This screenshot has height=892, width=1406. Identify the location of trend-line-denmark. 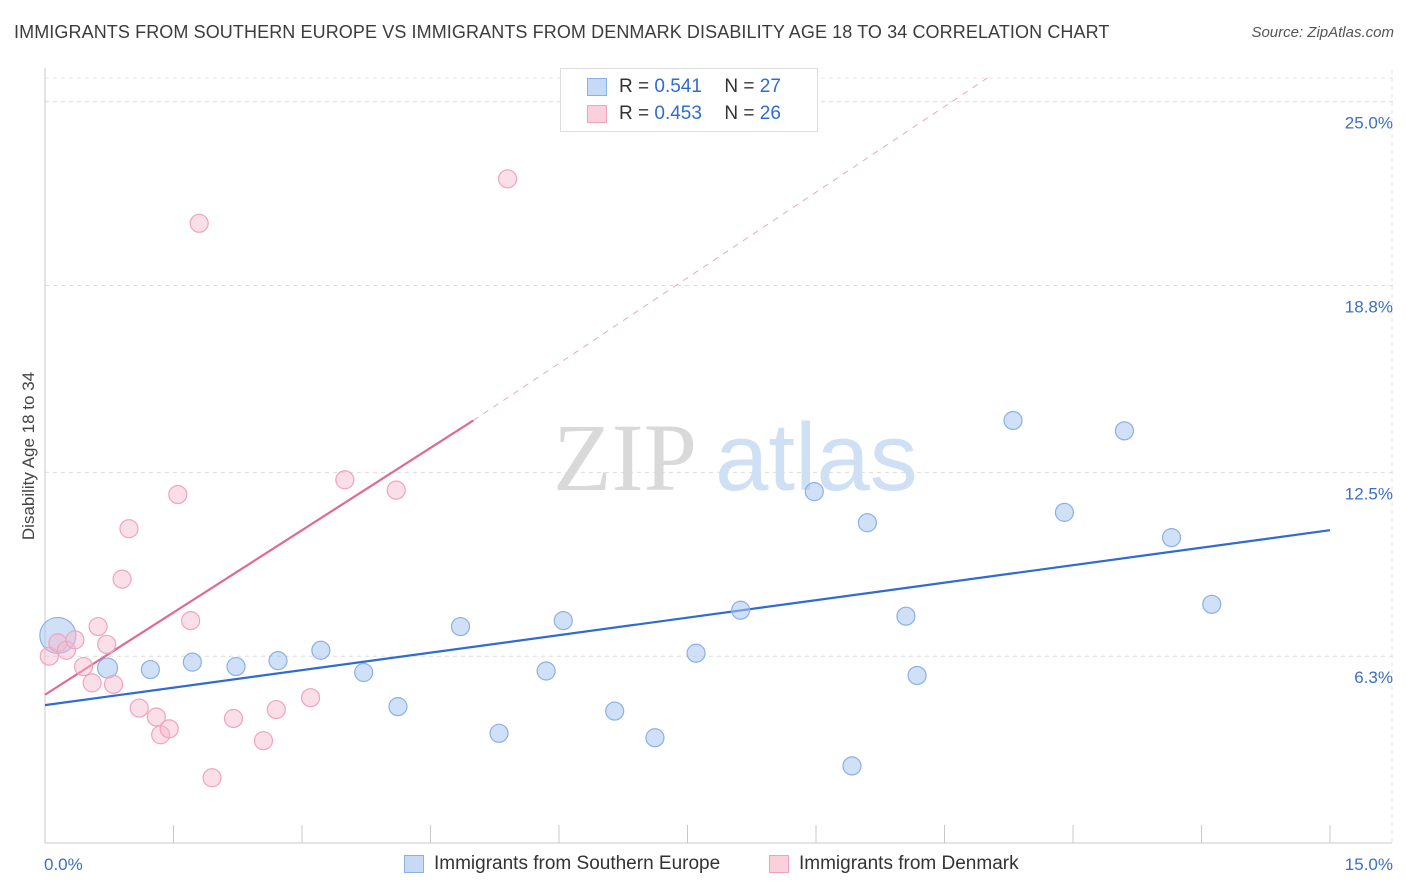
(259, 557).